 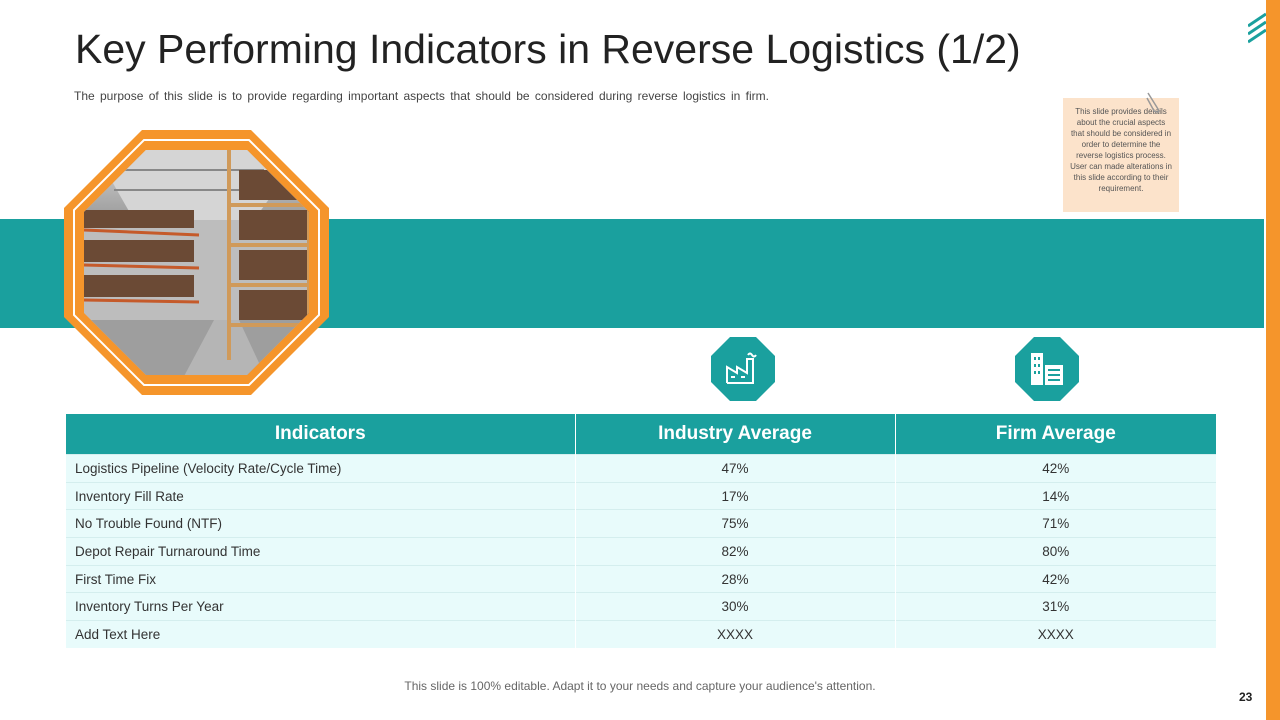 I want to click on indicator-cell: Inventory Fill Rate, so click(x=320, y=495).